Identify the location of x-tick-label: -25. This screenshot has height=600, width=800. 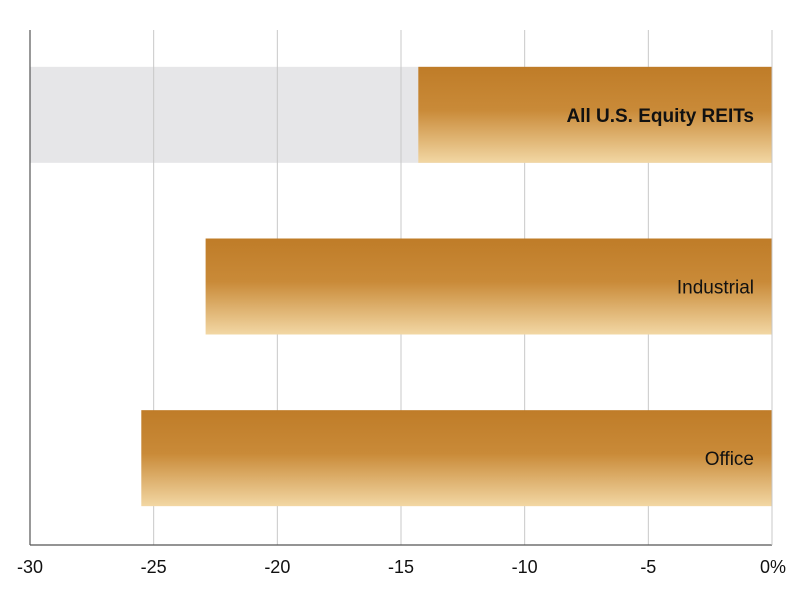
(154, 567).